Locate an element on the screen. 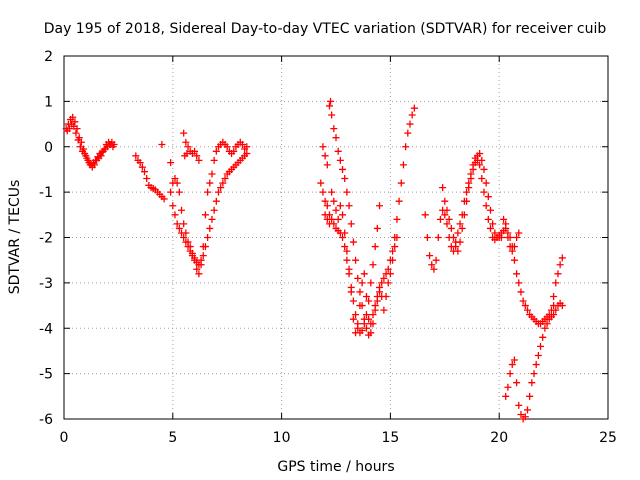  series-seg3a is located at coordinates (209, 209).